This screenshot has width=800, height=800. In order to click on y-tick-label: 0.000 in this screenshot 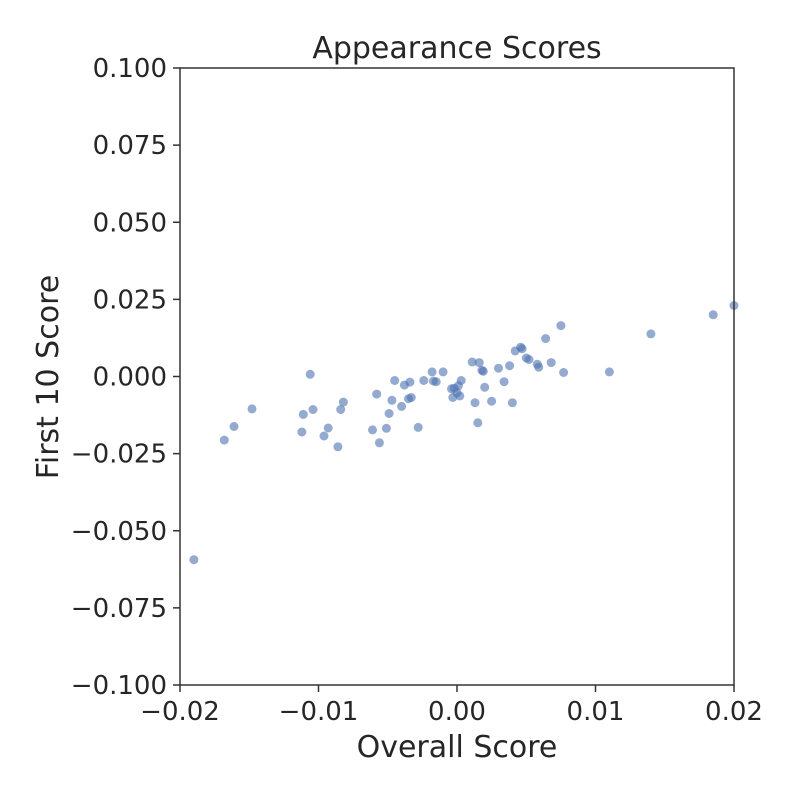, I will do `click(130, 378)`.